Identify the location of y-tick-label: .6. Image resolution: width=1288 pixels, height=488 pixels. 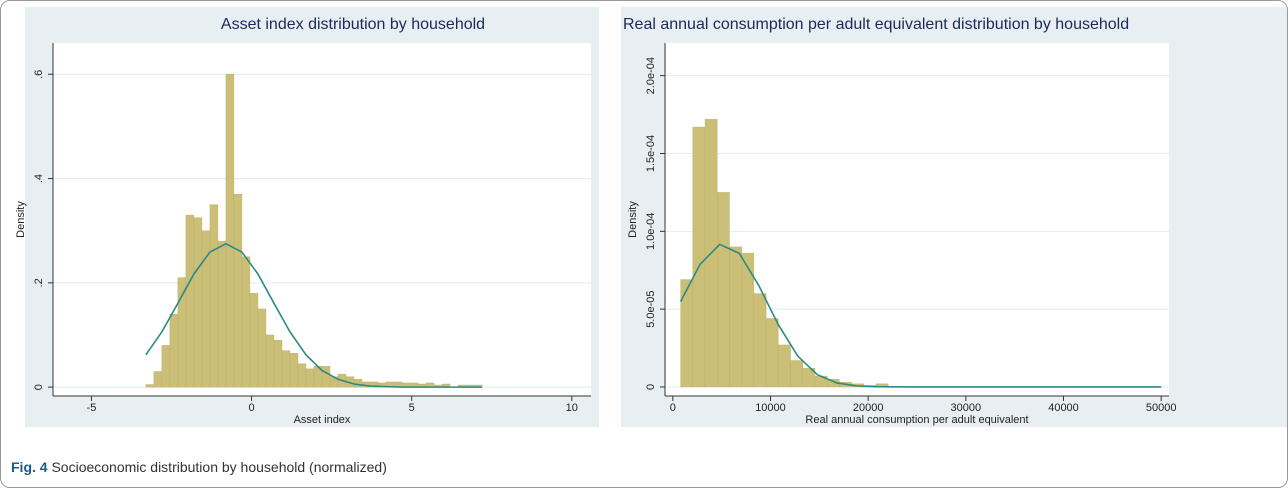
(39, 74).